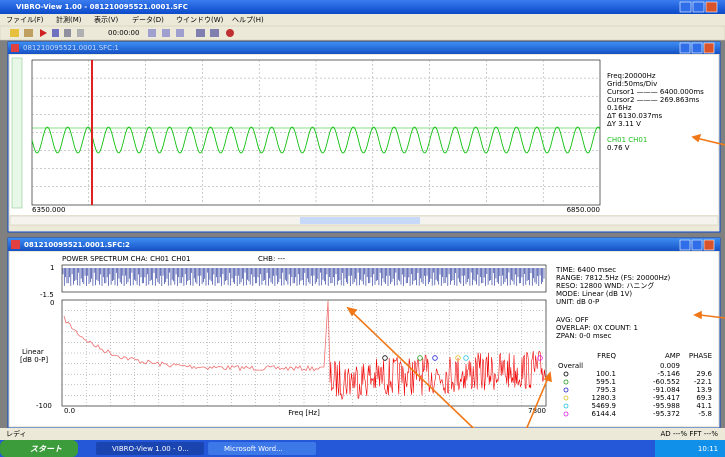 This screenshot has width=725, height=457. Describe the element at coordinates (47, 295) in the screenshot. I see `strip-bottom: -1.5` at that location.